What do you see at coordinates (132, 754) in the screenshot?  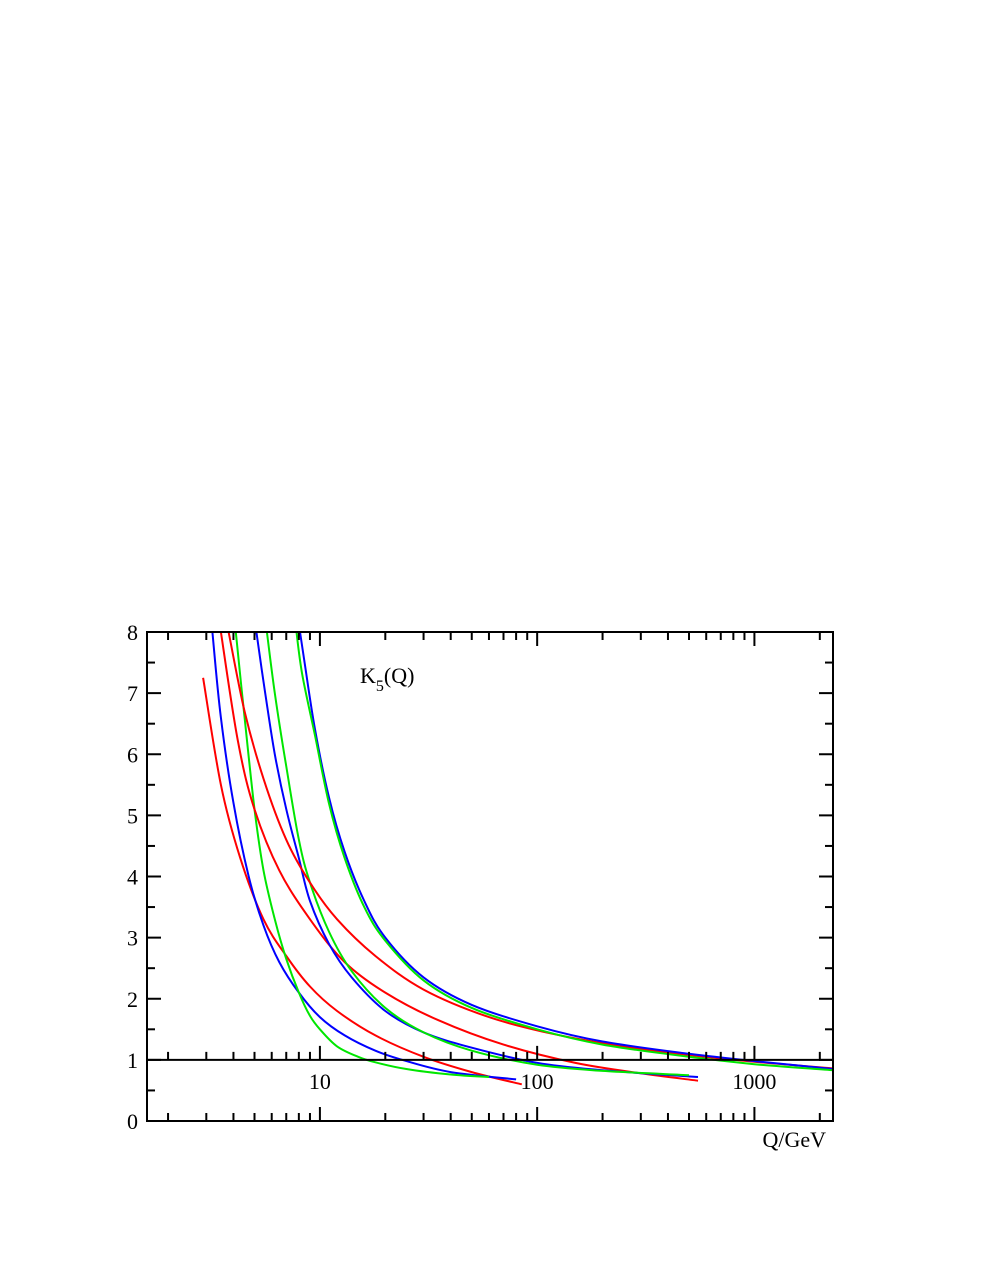 I see `y-tick-label: 6` at bounding box center [132, 754].